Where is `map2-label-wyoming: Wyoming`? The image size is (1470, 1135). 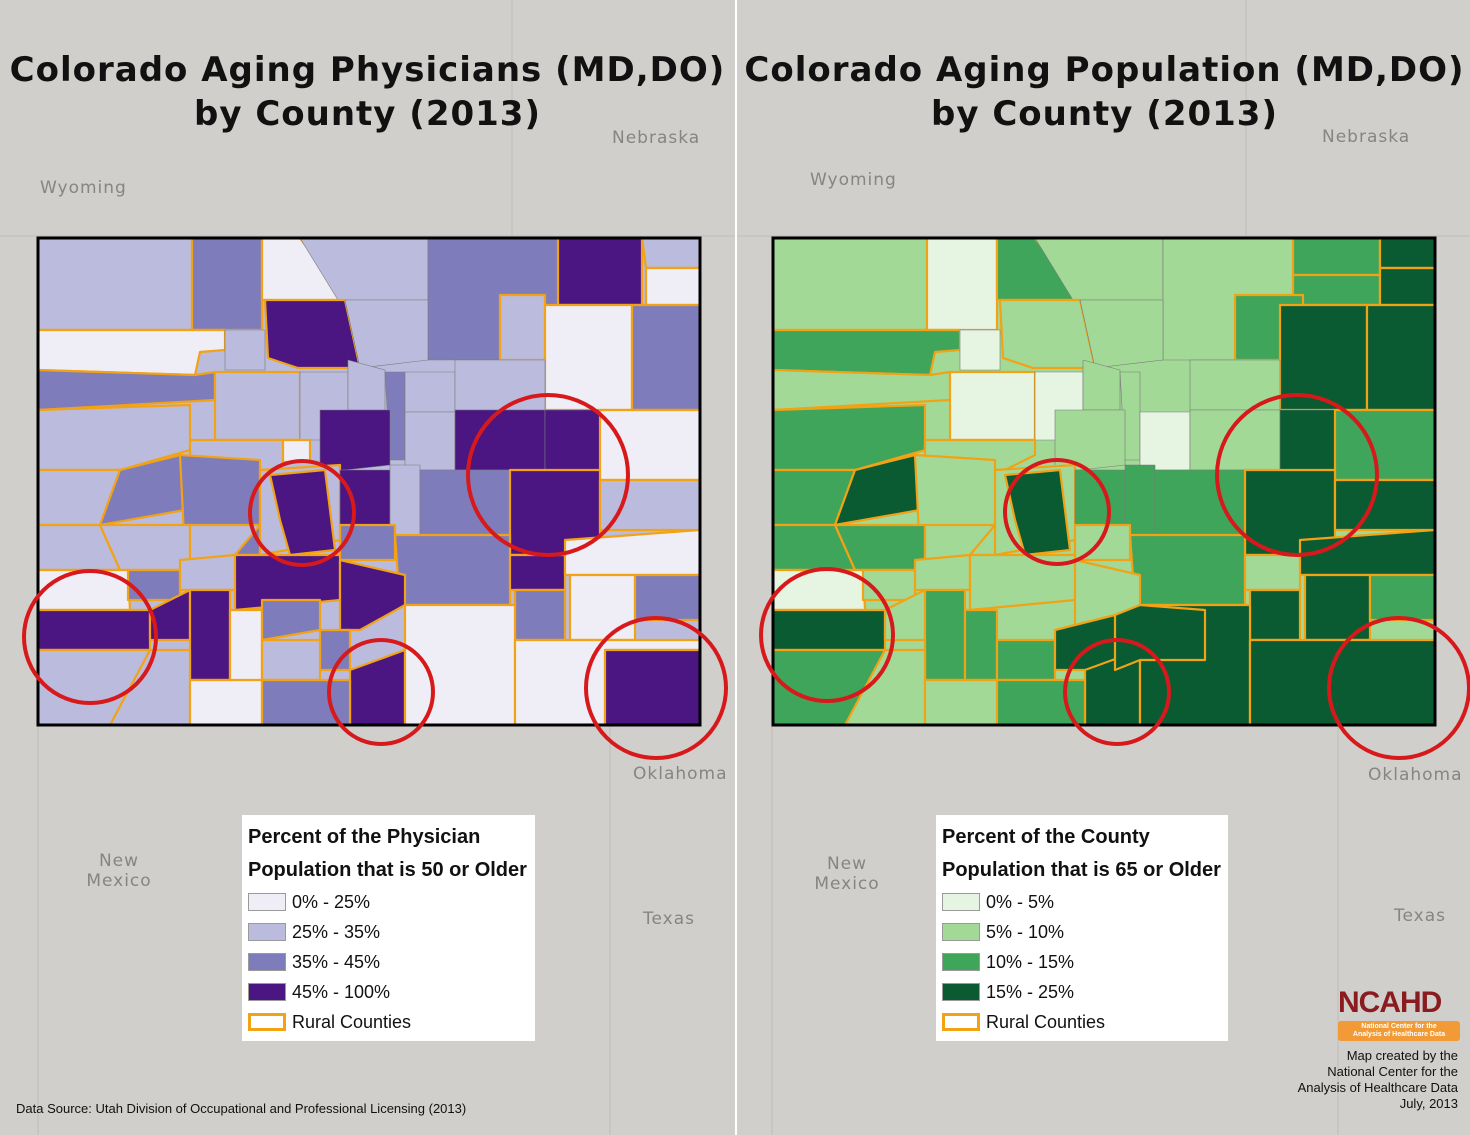
map2-label-wyoming: Wyoming is located at coordinates (853, 180).